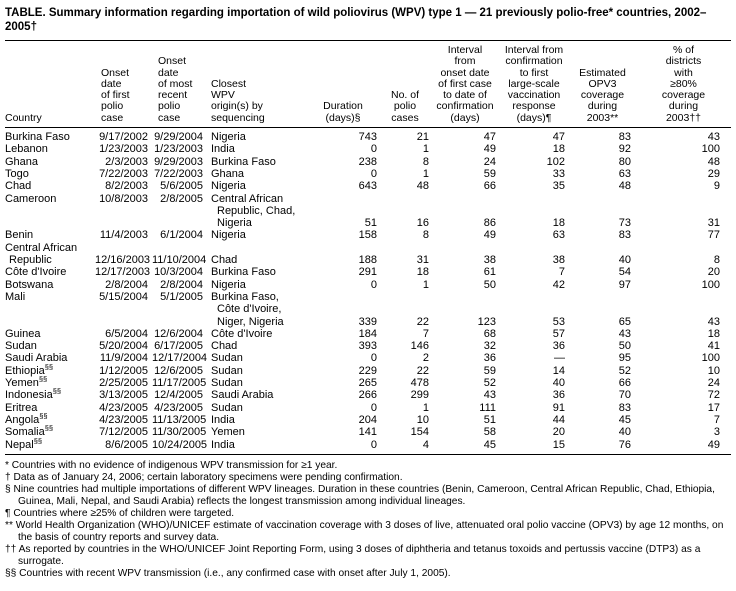 The height and width of the screenshot is (591, 736). I want to click on cell-duration: 743, so click(367, 137).